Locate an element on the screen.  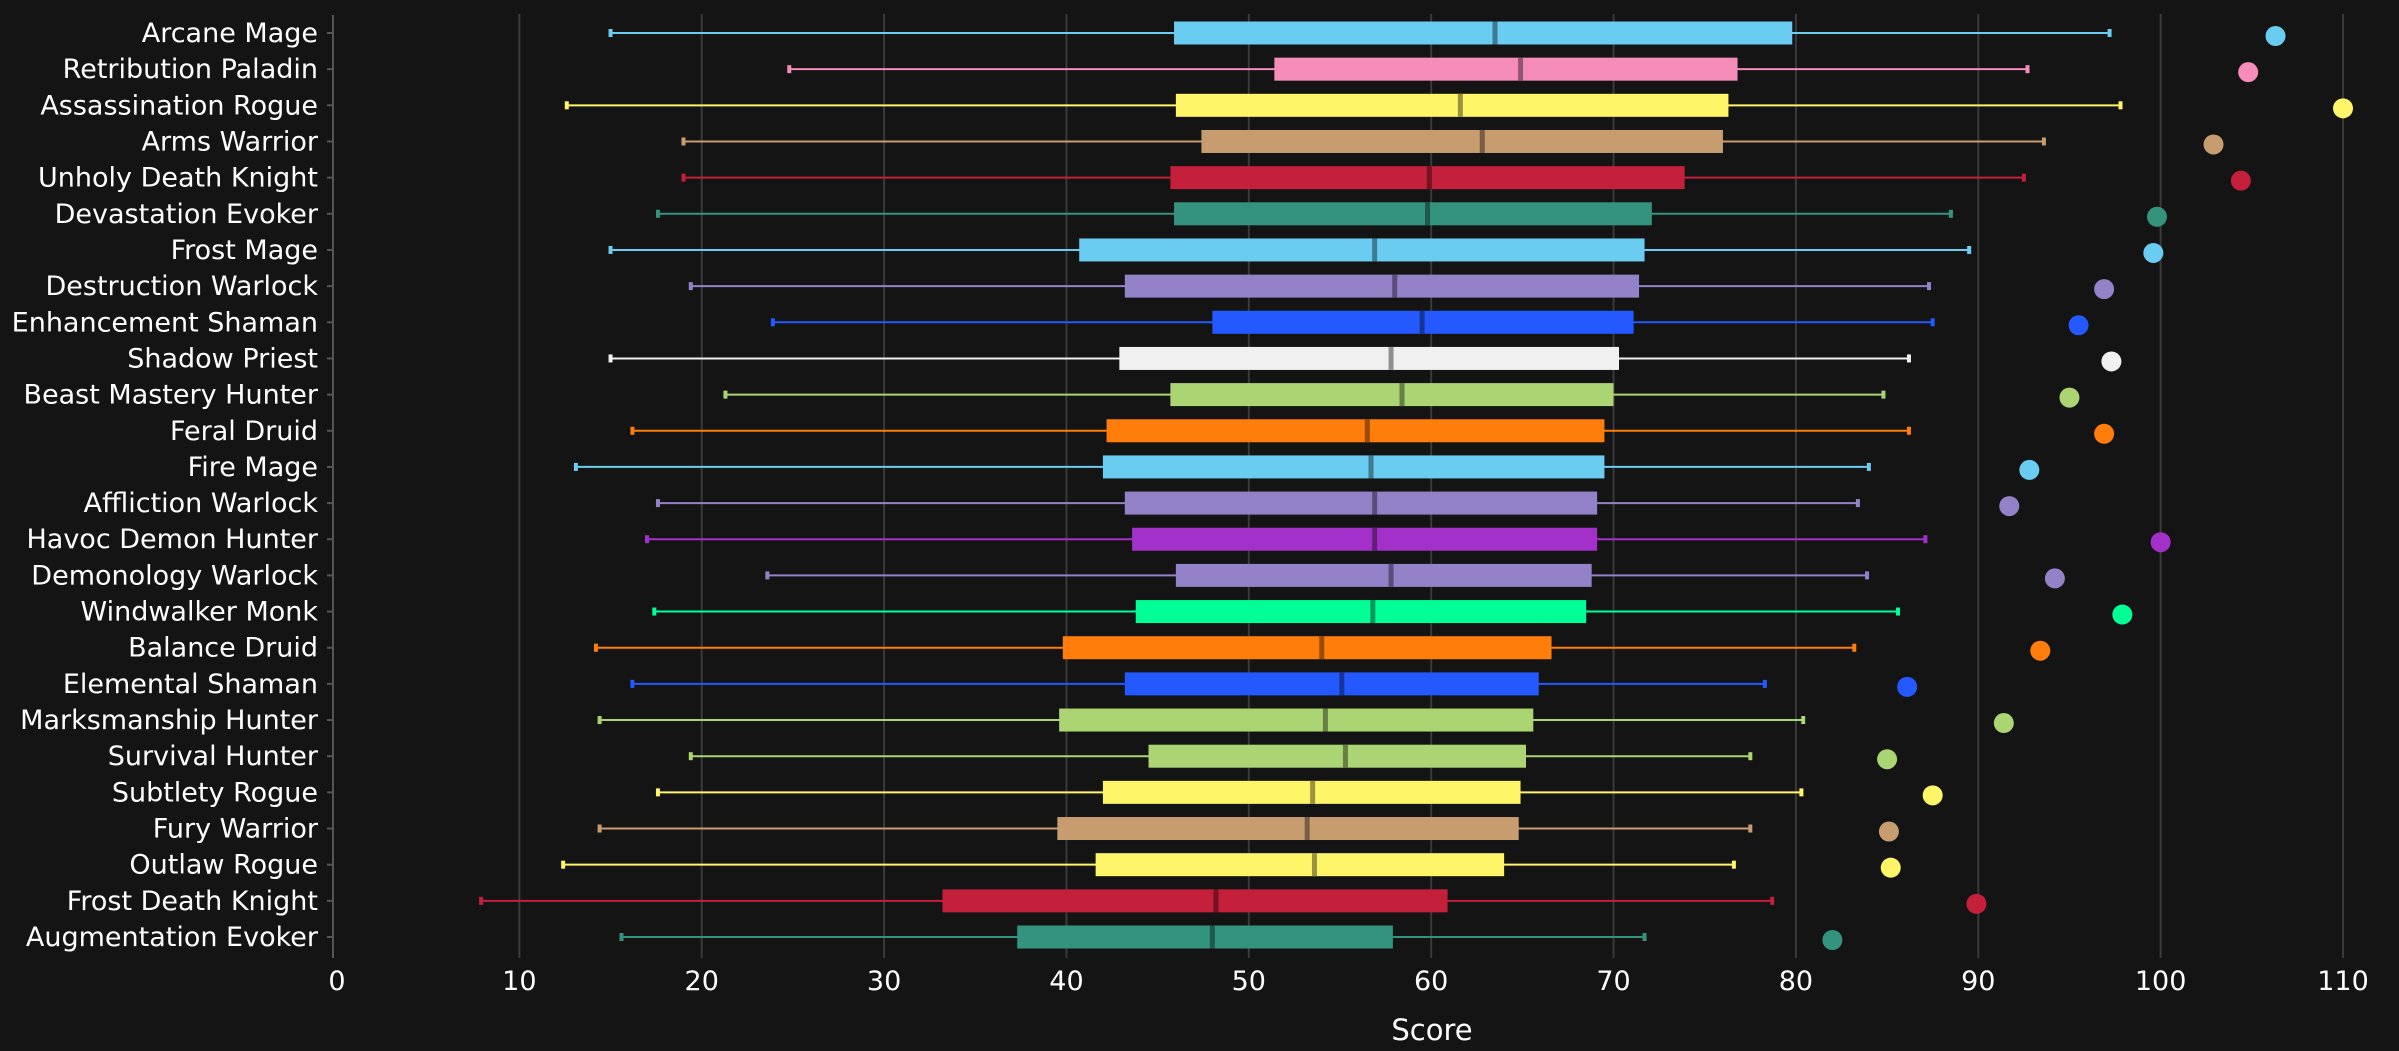
category-label: Arcane Mage is located at coordinates (230, 33).